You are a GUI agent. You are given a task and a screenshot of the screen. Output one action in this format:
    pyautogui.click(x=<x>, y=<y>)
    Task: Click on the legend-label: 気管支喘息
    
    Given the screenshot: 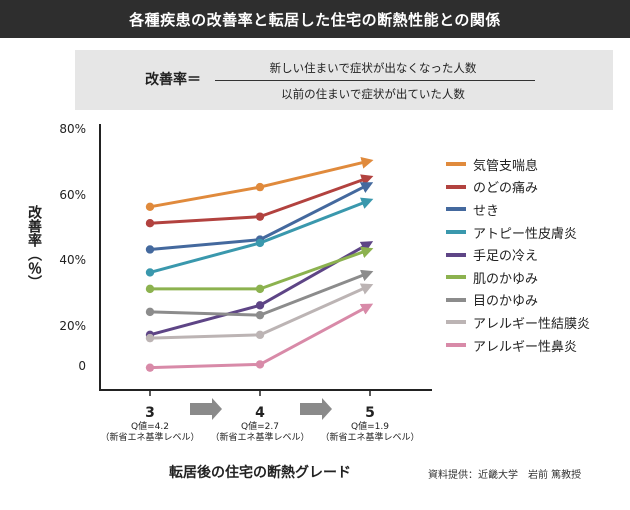 What is the action you would take?
    pyautogui.click(x=506, y=166)
    